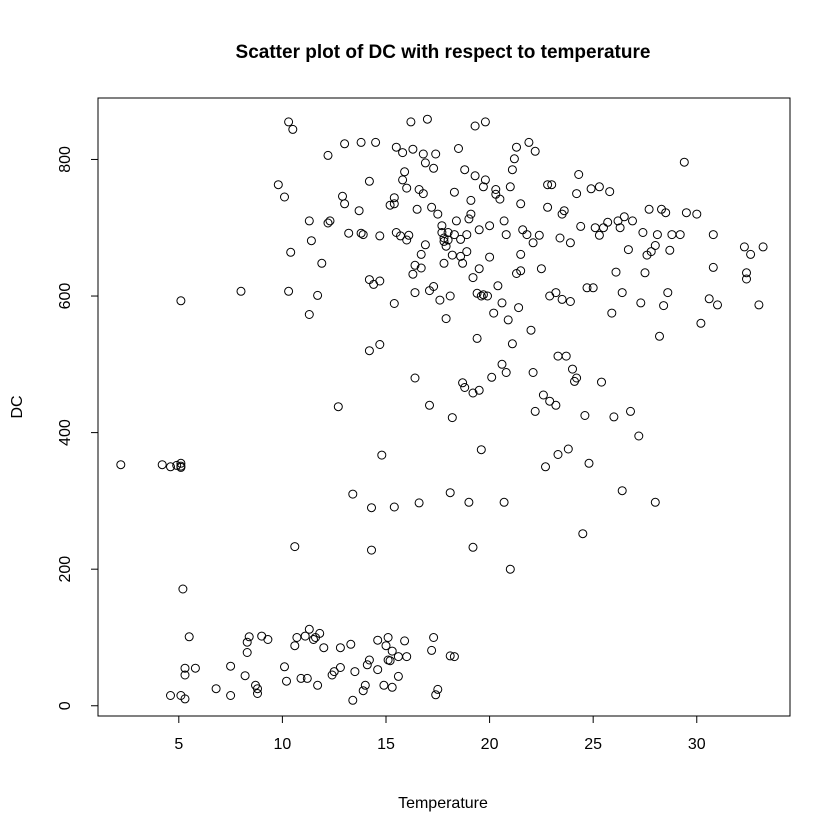 This screenshot has height=840, width=840. What do you see at coordinates (78, 428) in the screenshot?
I see `y-axis: 0 200 400 600 800` at bounding box center [78, 428].